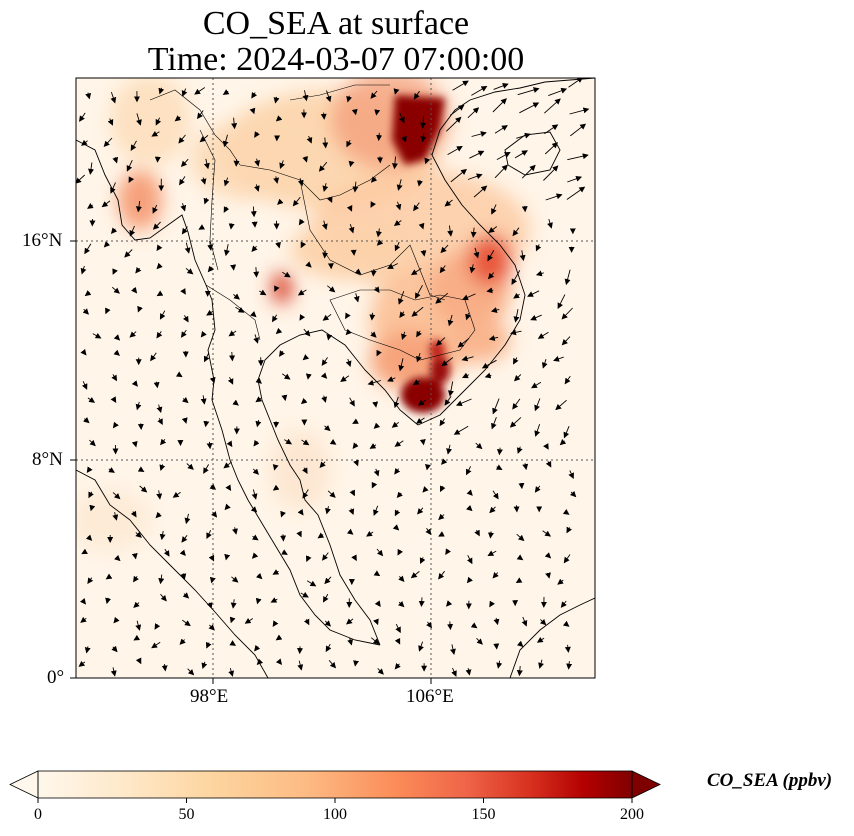 The image size is (854, 836). What do you see at coordinates (56, 677) in the screenshot?
I see `y-tick-label: 0°` at bounding box center [56, 677].